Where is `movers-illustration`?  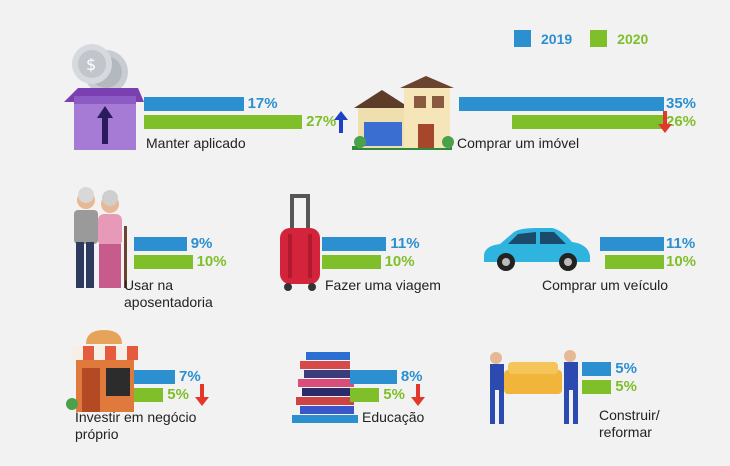
movers-illustration is located at coordinates (534, 387).